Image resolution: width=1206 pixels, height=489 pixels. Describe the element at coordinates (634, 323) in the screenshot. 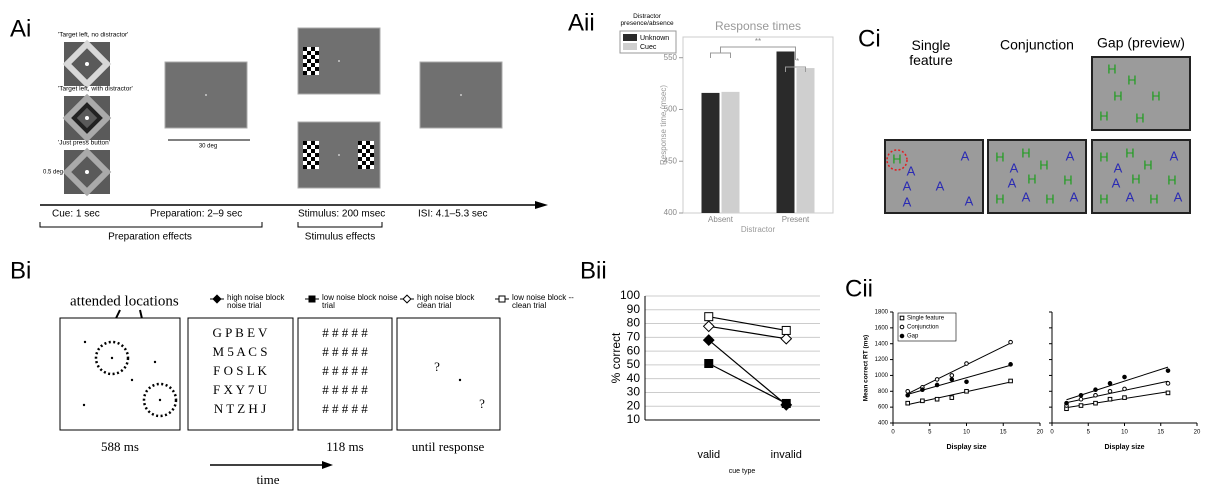

I see `y-tick-label: 80` at that location.